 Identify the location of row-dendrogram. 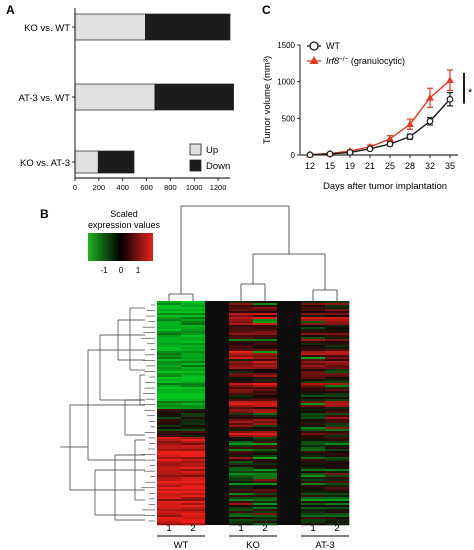
(107, 413).